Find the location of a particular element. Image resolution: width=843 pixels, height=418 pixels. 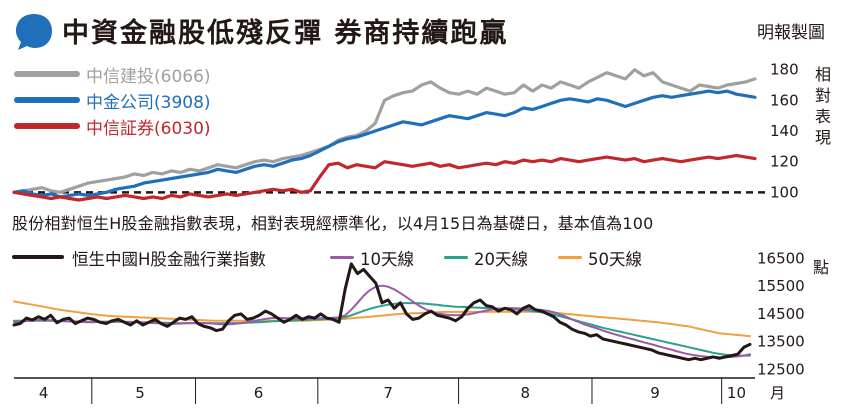

legend-swatch-ma20 is located at coordinates (456, 257).